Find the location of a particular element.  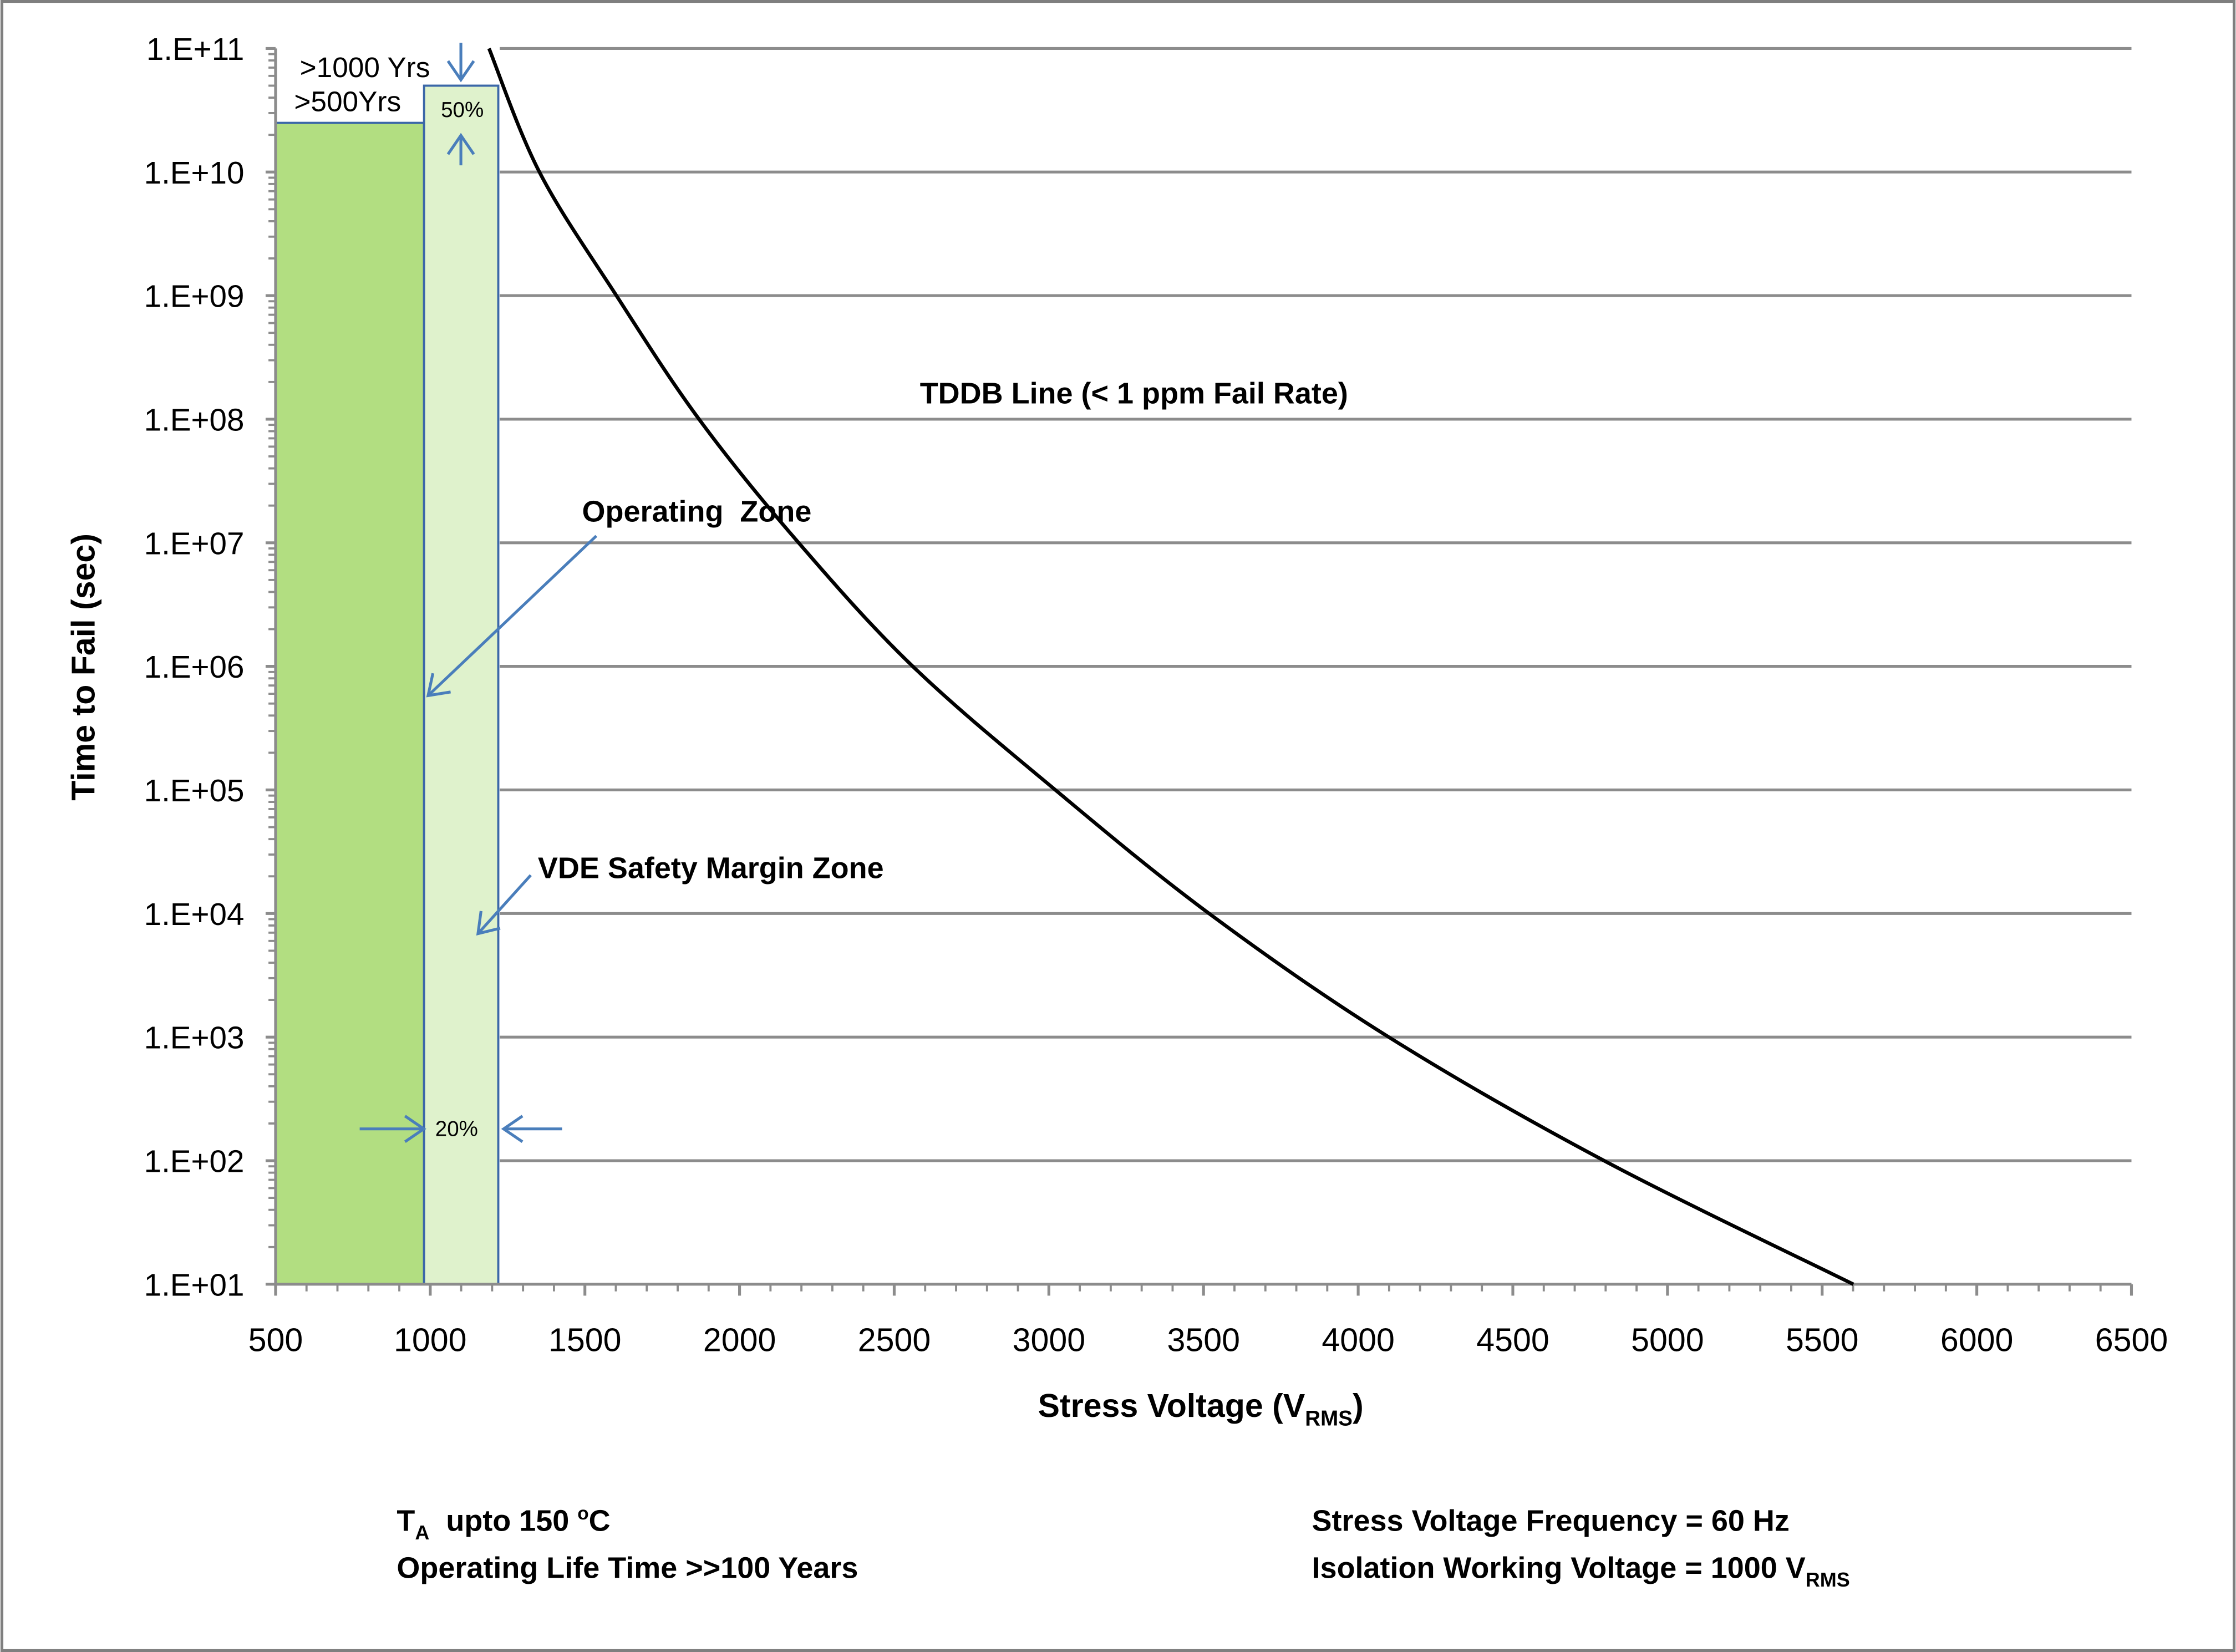

x-tick-label: 3500 is located at coordinates (1204, 1340).